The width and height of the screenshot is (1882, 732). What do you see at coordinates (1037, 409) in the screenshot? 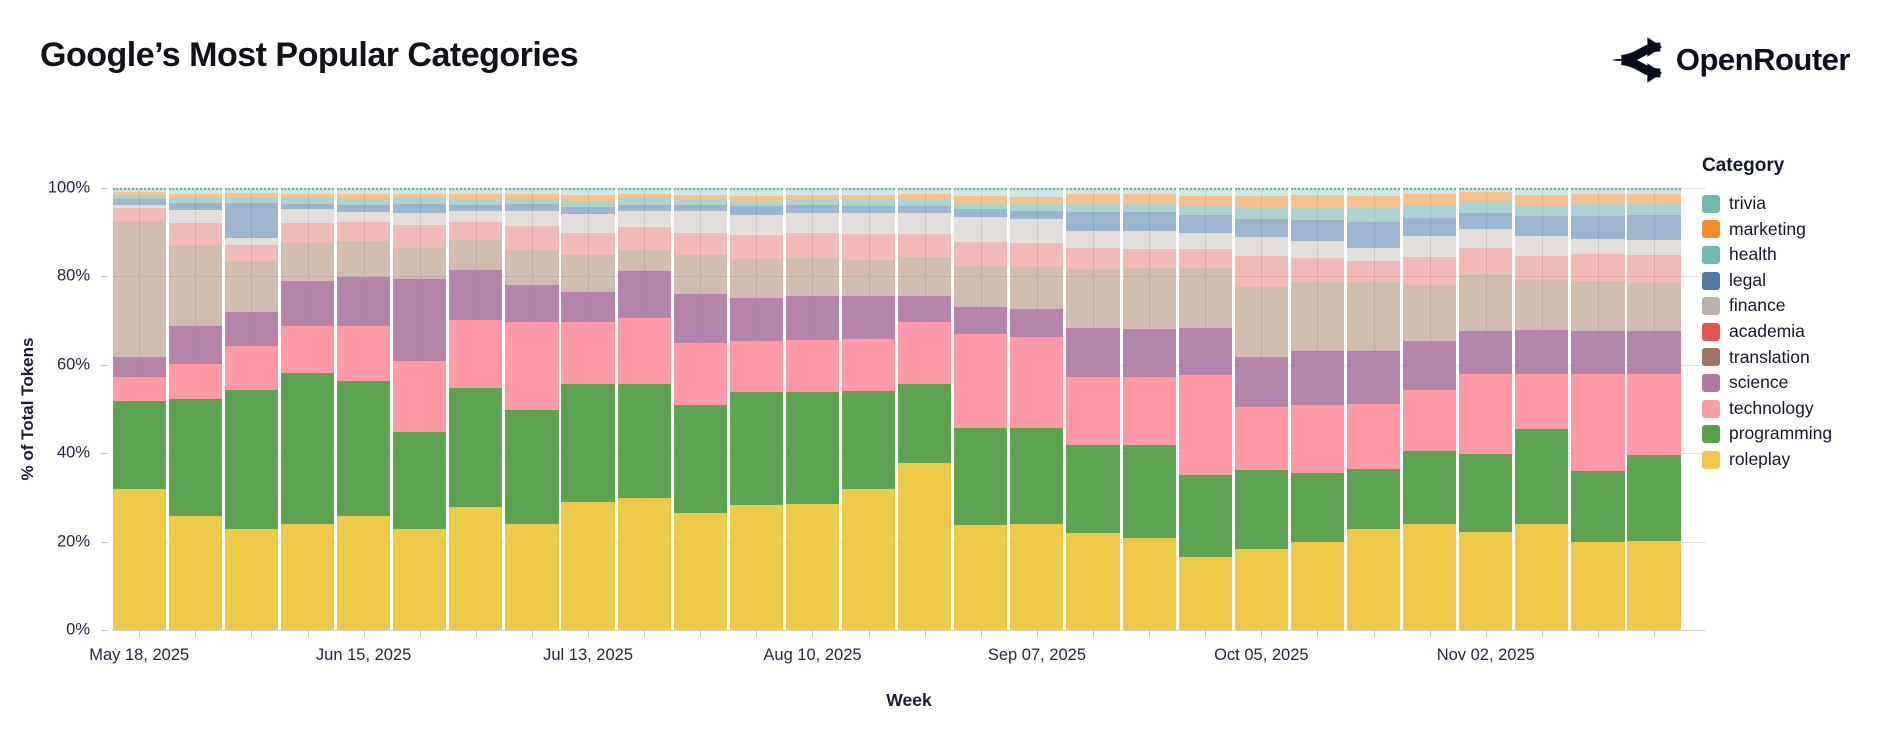
I see `bar-week-Sep 07, 2025` at bounding box center [1037, 409].